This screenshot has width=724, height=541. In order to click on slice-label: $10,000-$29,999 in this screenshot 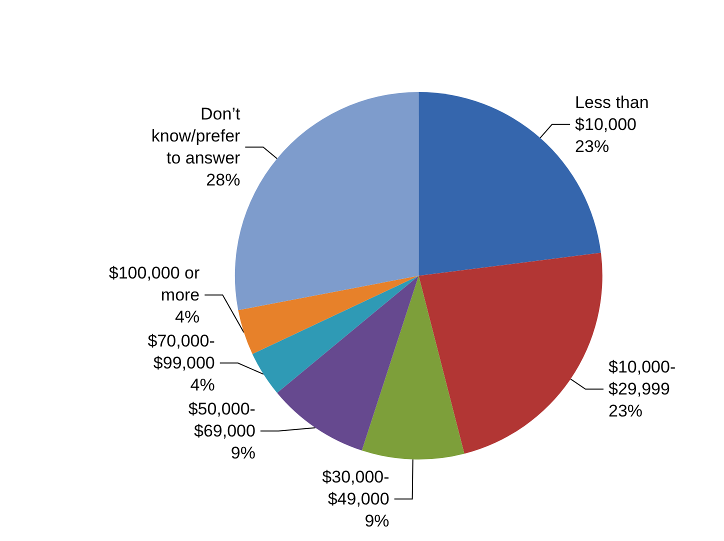, I will do `click(642, 378)`.